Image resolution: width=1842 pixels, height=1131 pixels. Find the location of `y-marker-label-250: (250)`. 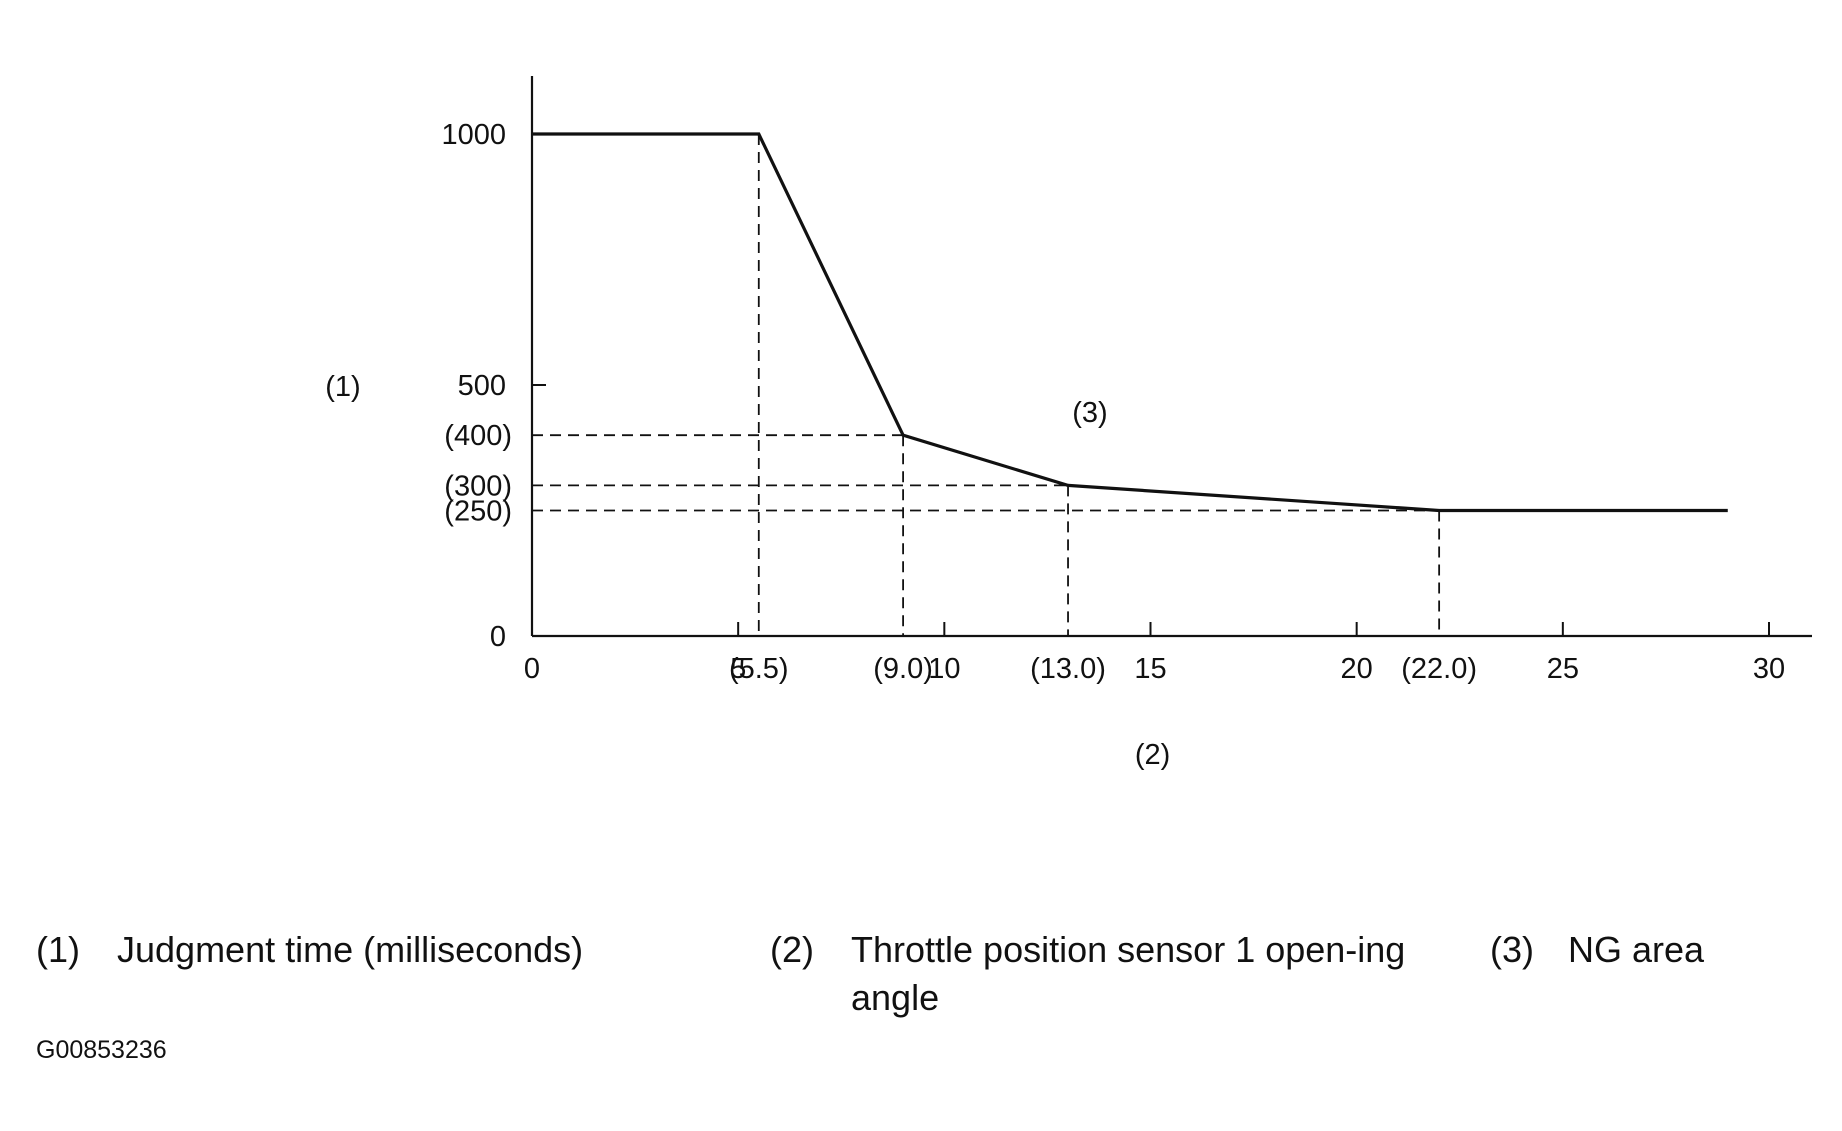

y-marker-label-250: (250) is located at coordinates (478, 512).